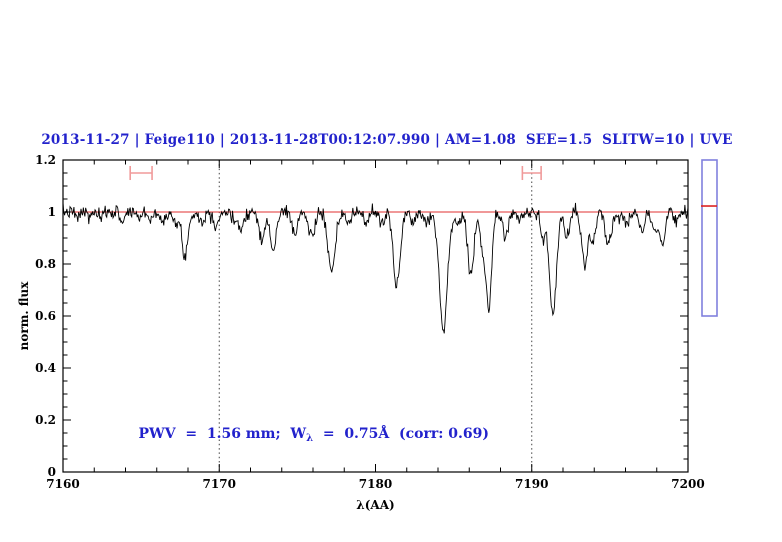  What do you see at coordinates (45, 420) in the screenshot?
I see `y-tick-label: 0.2` at bounding box center [45, 420].